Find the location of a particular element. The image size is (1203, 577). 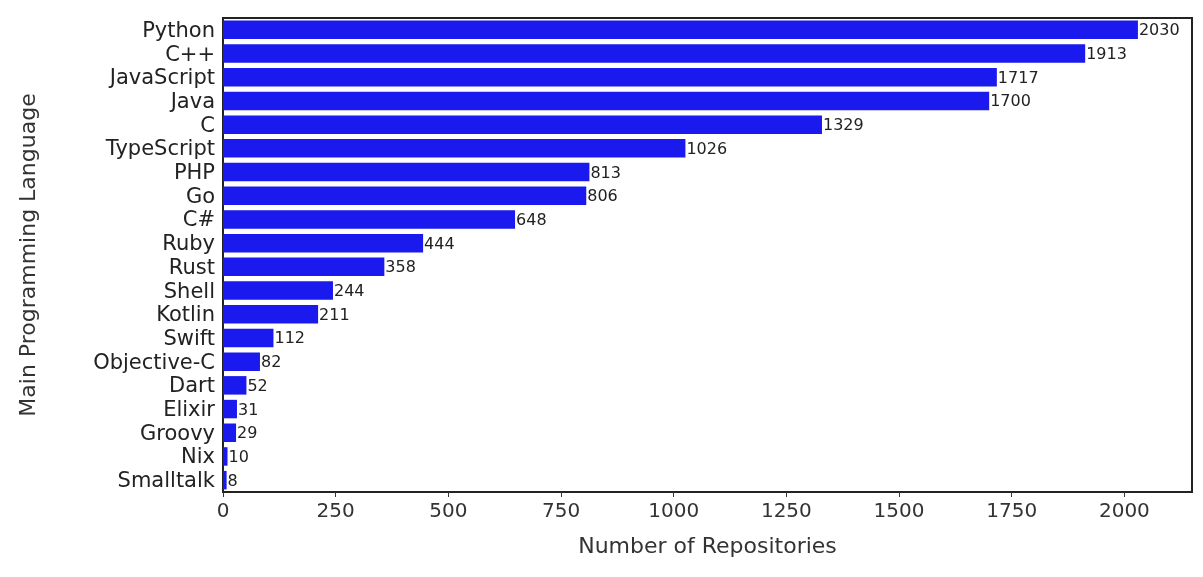

y-tick-label: TypeScript is located at coordinates (159, 148).